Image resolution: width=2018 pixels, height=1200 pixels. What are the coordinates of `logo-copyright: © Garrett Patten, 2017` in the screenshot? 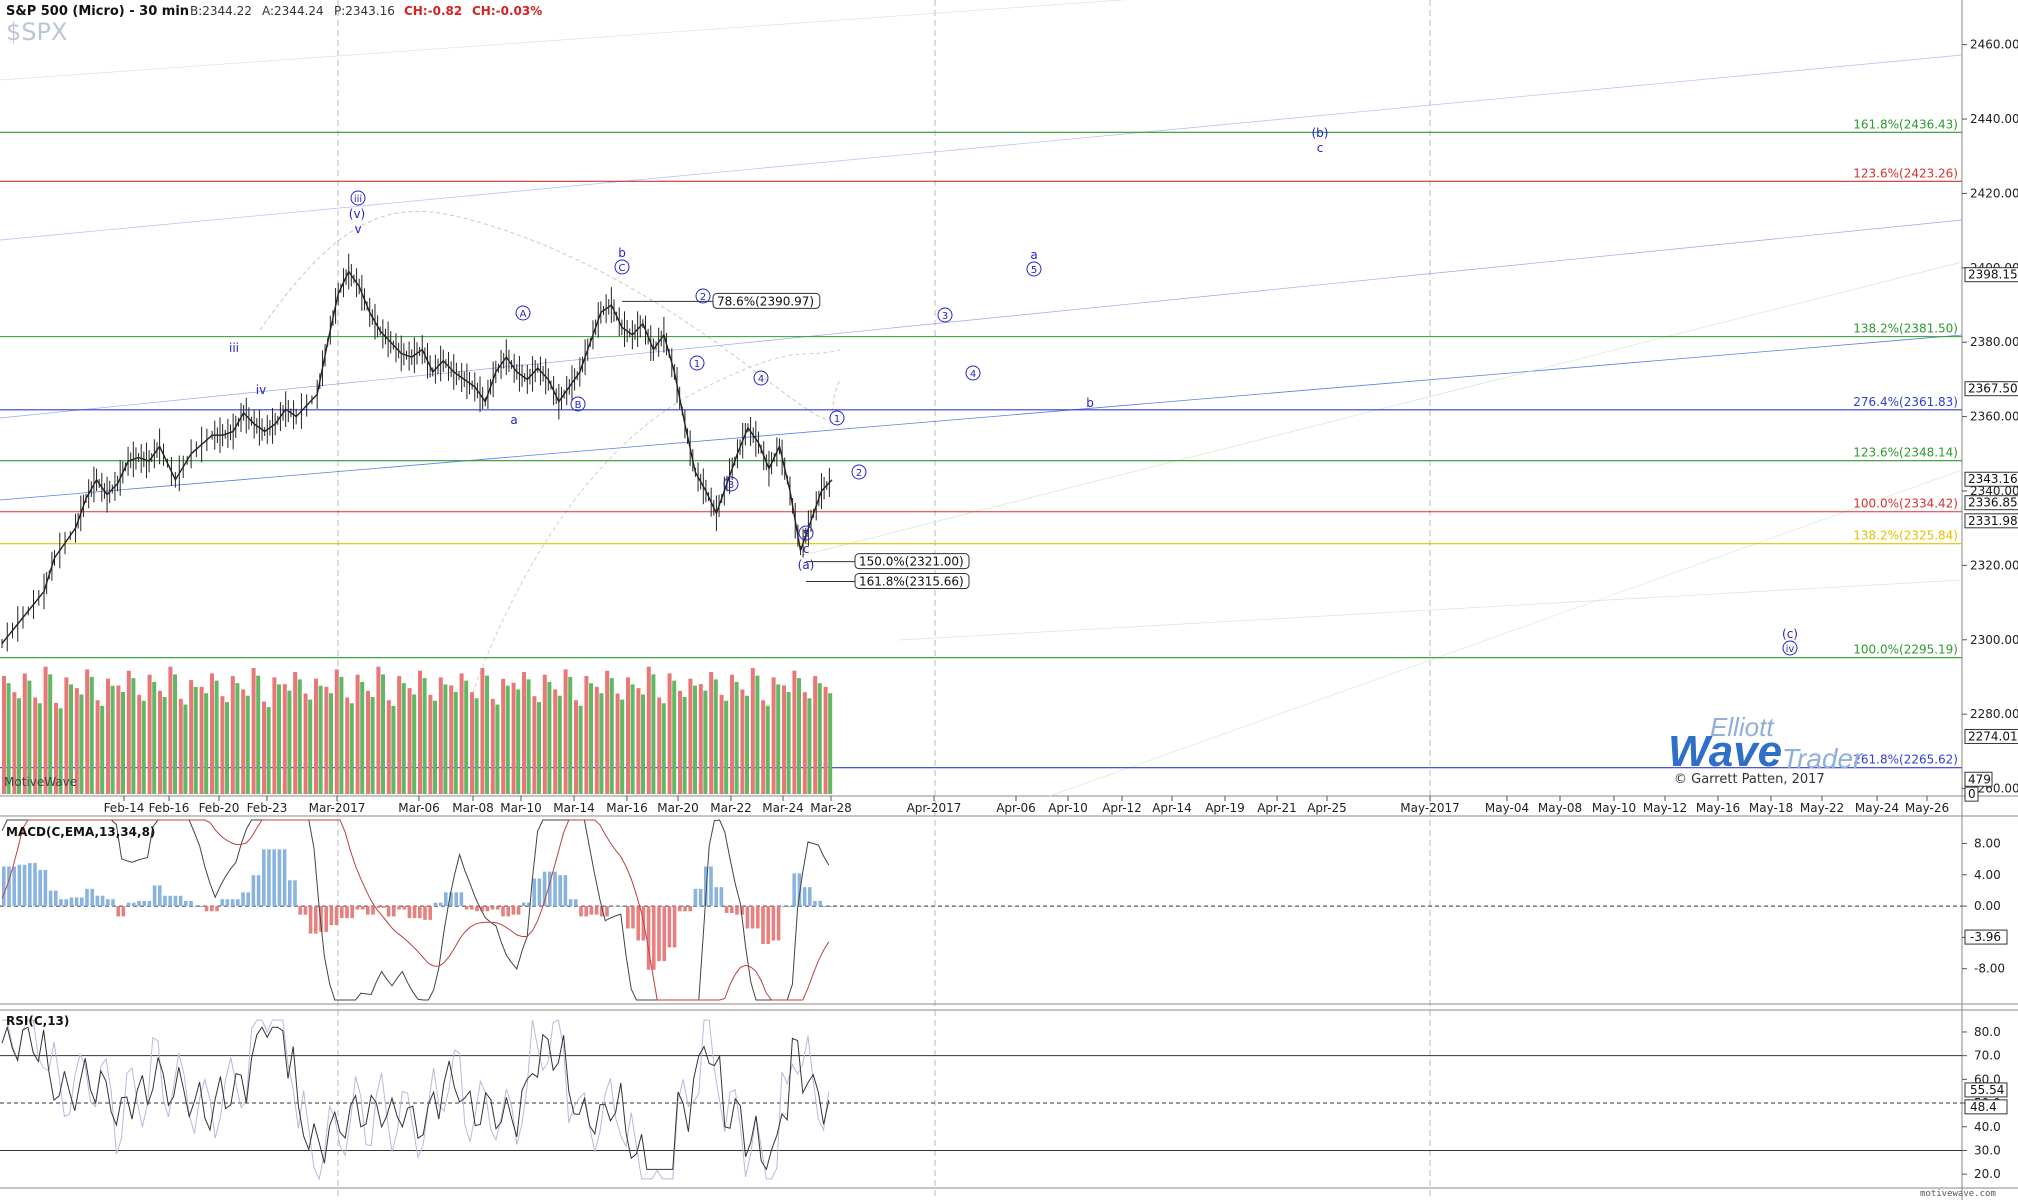 It's located at (1749, 779).